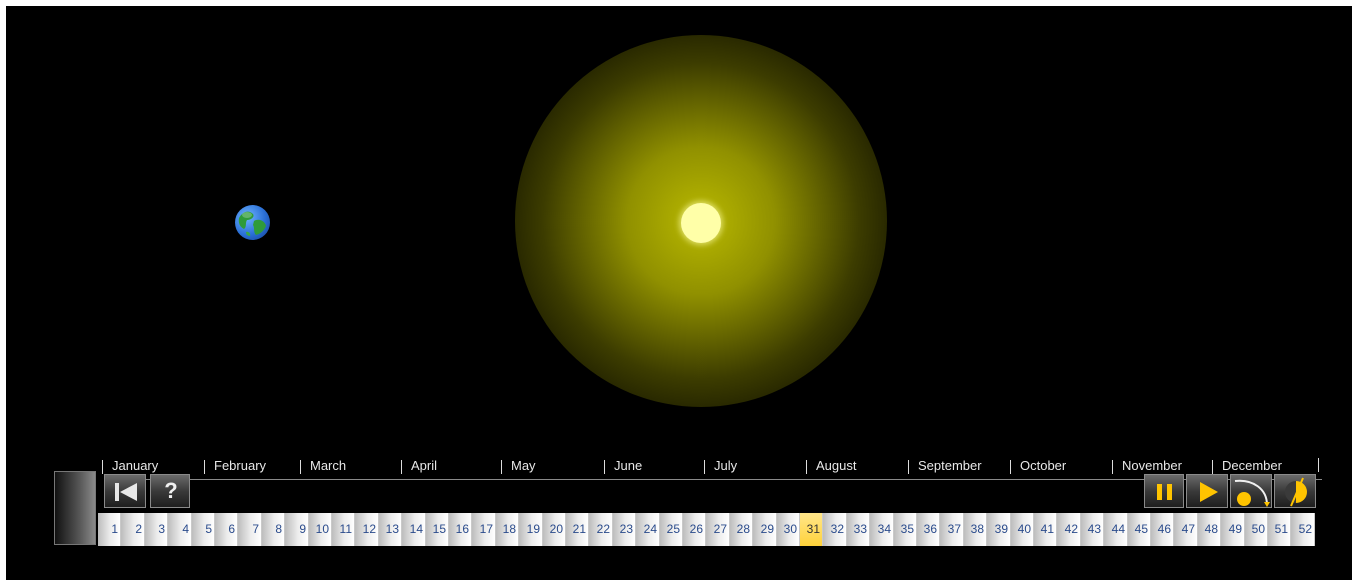 The width and height of the screenshot is (1358, 585). I want to click on week-button: 44, so click(1116, 529).